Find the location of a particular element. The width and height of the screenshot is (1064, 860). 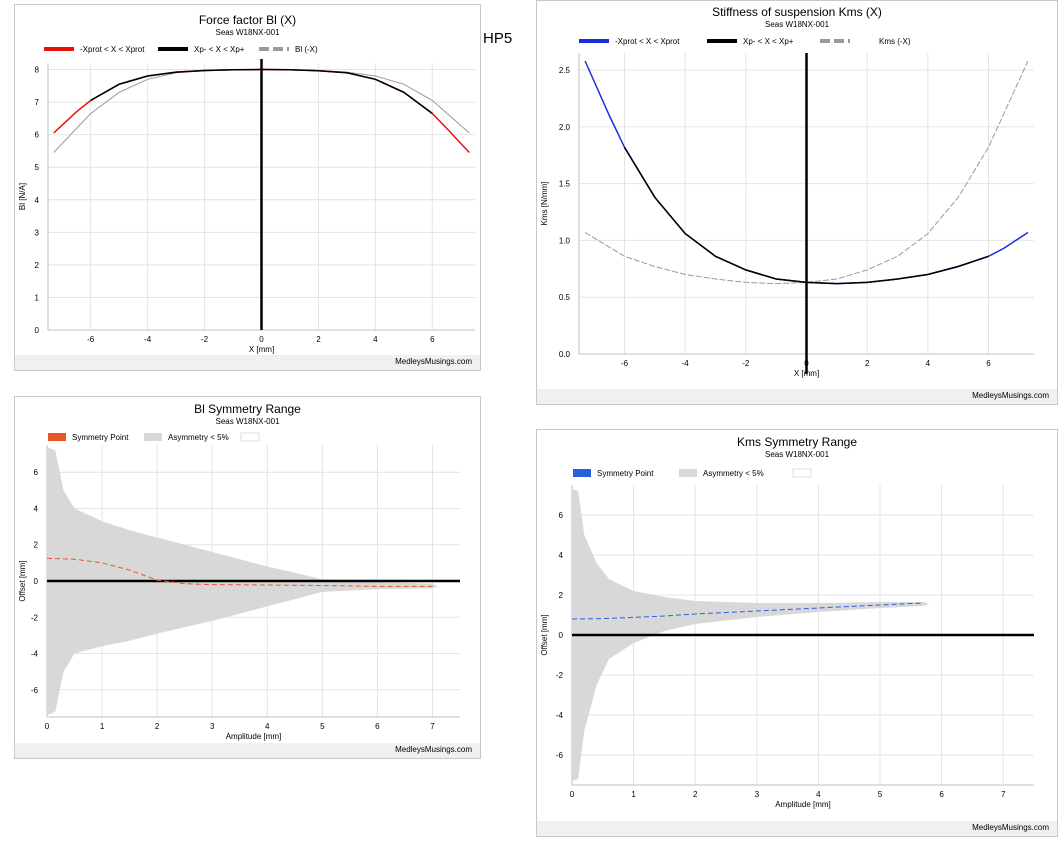

blsym-xtick-label: 6 is located at coordinates (377, 726).